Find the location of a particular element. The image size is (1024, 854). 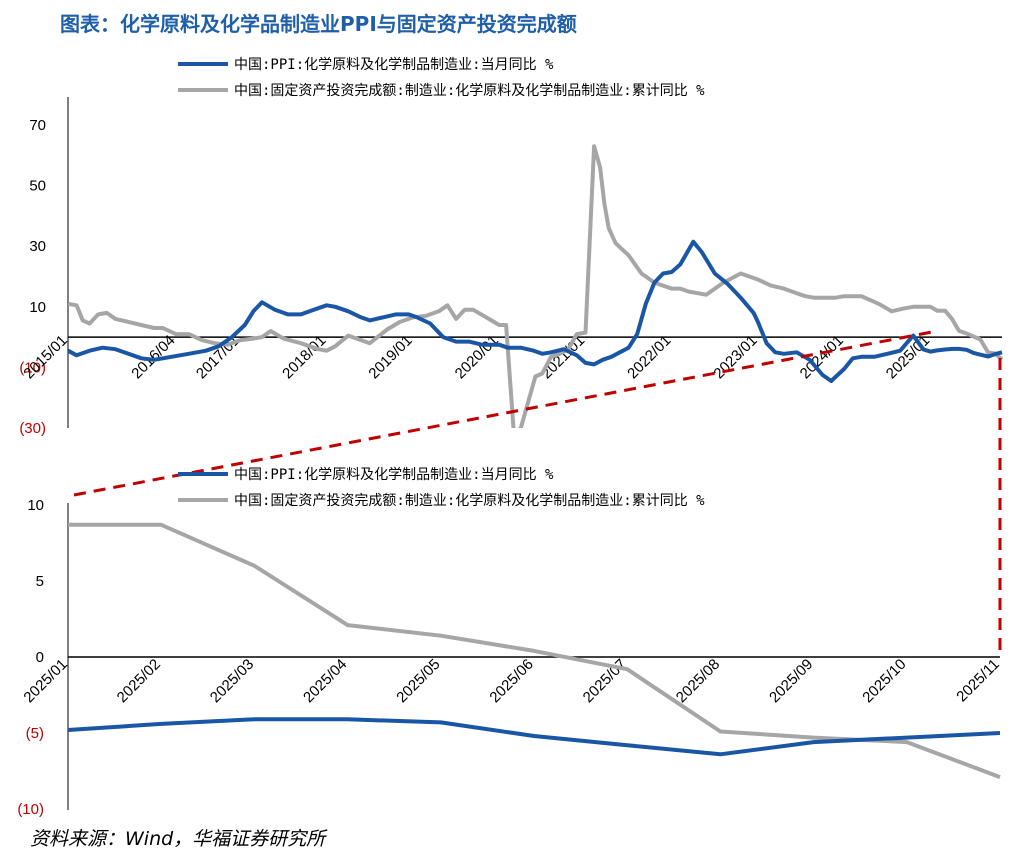

y-tick-label: 50 is located at coordinates (37, 186).